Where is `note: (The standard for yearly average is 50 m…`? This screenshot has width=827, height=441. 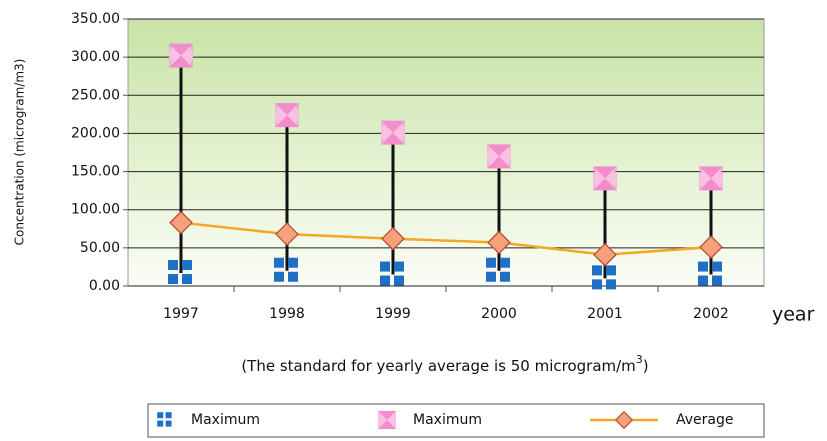
note: (The standard for yearly average is 50 m… is located at coordinates (444, 364).